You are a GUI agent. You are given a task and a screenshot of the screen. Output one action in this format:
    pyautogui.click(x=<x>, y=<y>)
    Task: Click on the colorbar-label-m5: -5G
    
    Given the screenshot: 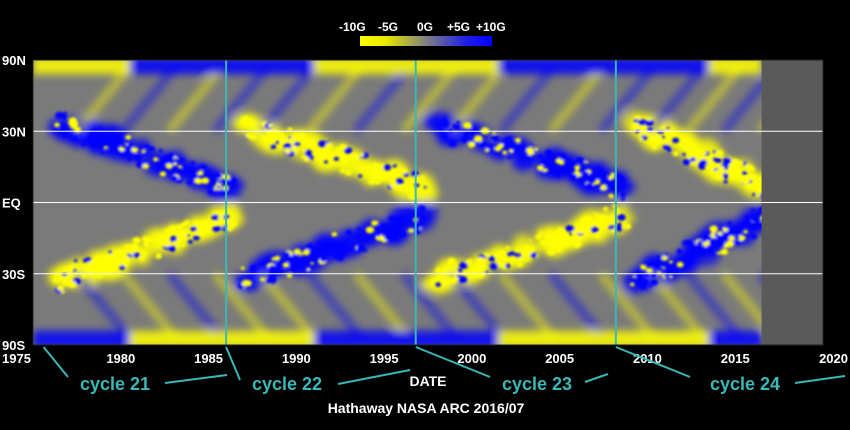 What is the action you would take?
    pyautogui.click(x=388, y=27)
    